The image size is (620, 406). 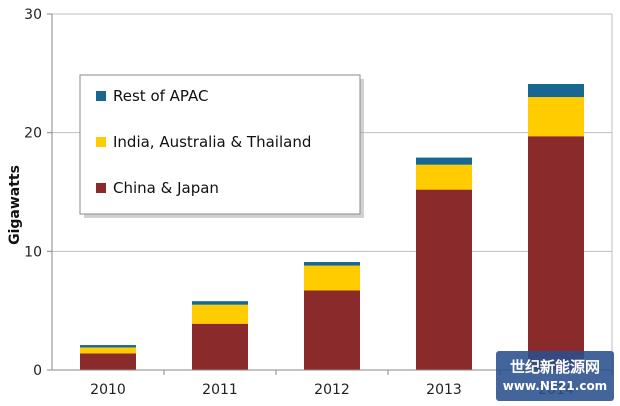 What do you see at coordinates (108, 390) in the screenshot?
I see `x-tick-label-2010: 2010` at bounding box center [108, 390].